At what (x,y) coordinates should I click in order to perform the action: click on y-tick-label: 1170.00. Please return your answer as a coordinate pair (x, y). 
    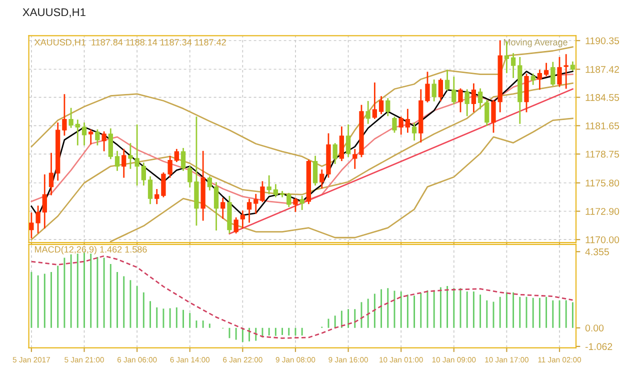
    Looking at the image, I should click on (603, 240).